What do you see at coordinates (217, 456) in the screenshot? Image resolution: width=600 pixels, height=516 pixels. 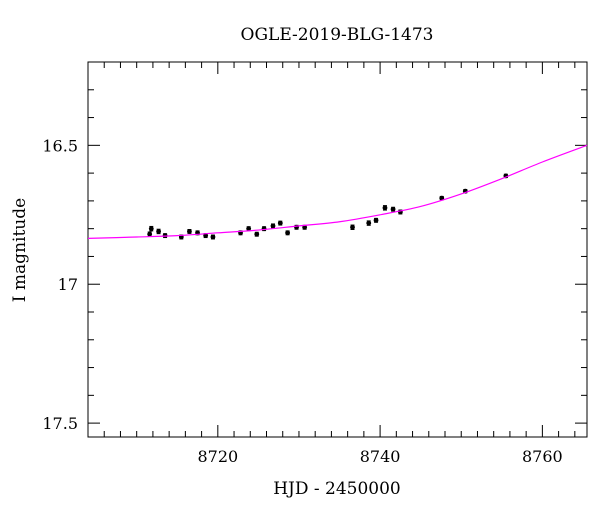 I see `x-tick-label: 8720` at bounding box center [217, 456].